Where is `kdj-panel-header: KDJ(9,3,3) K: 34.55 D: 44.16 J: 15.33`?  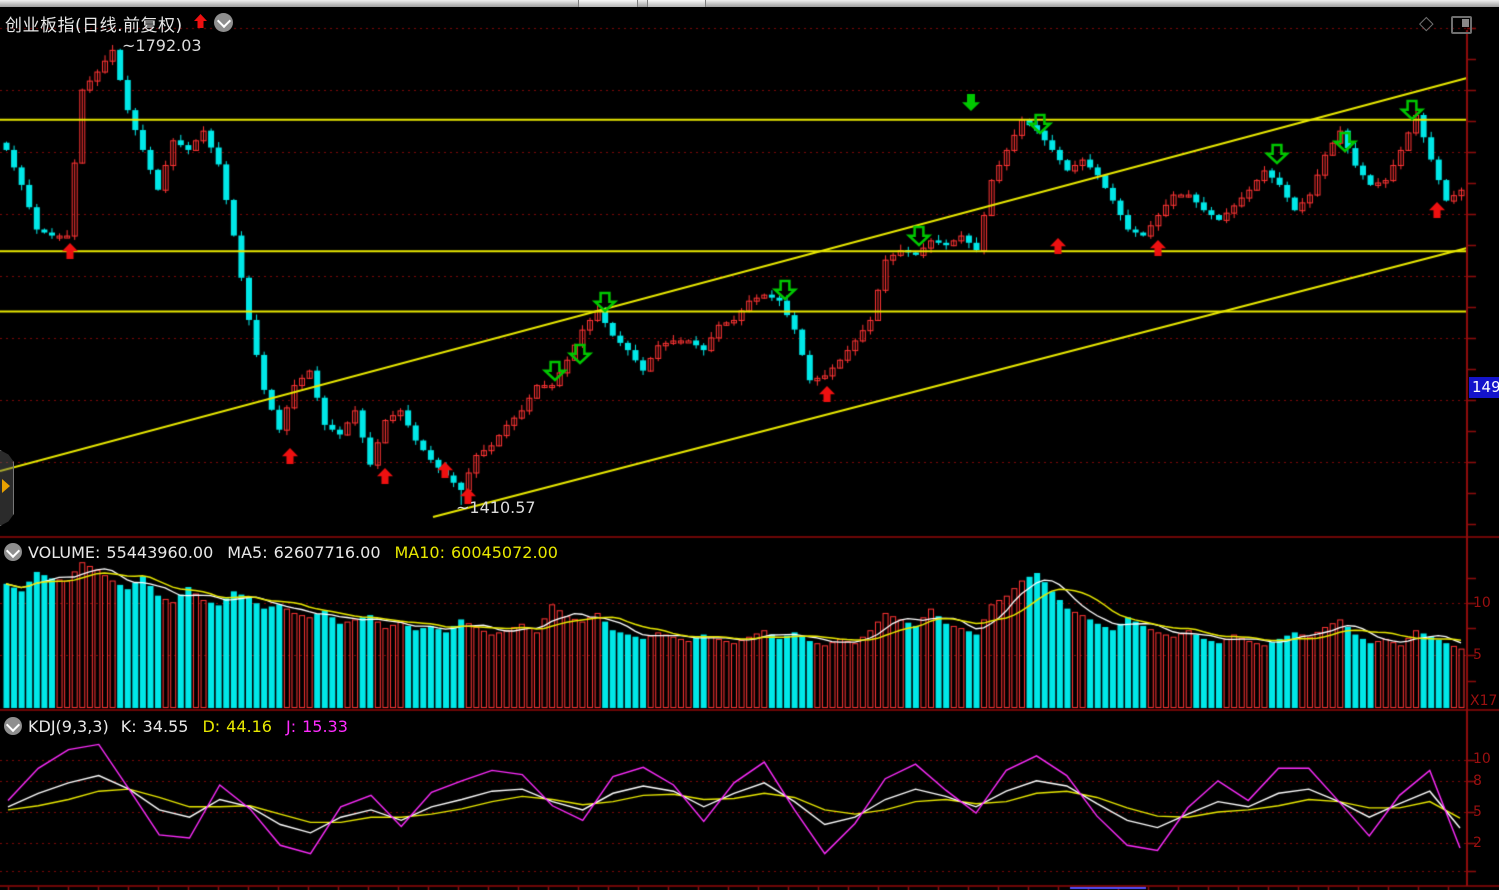 kdj-panel-header: KDJ(9,3,3) K: 34.55 D: 44.16 J: 15.33 is located at coordinates (176, 726).